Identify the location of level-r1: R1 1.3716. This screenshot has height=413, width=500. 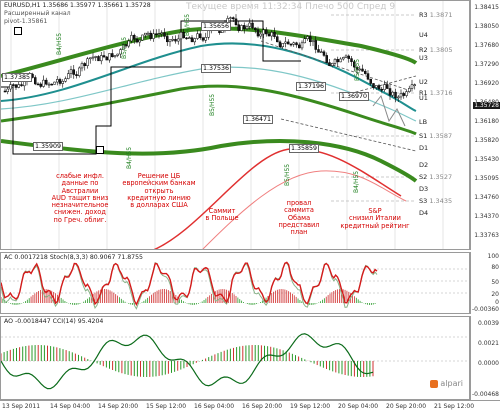
(436, 93).